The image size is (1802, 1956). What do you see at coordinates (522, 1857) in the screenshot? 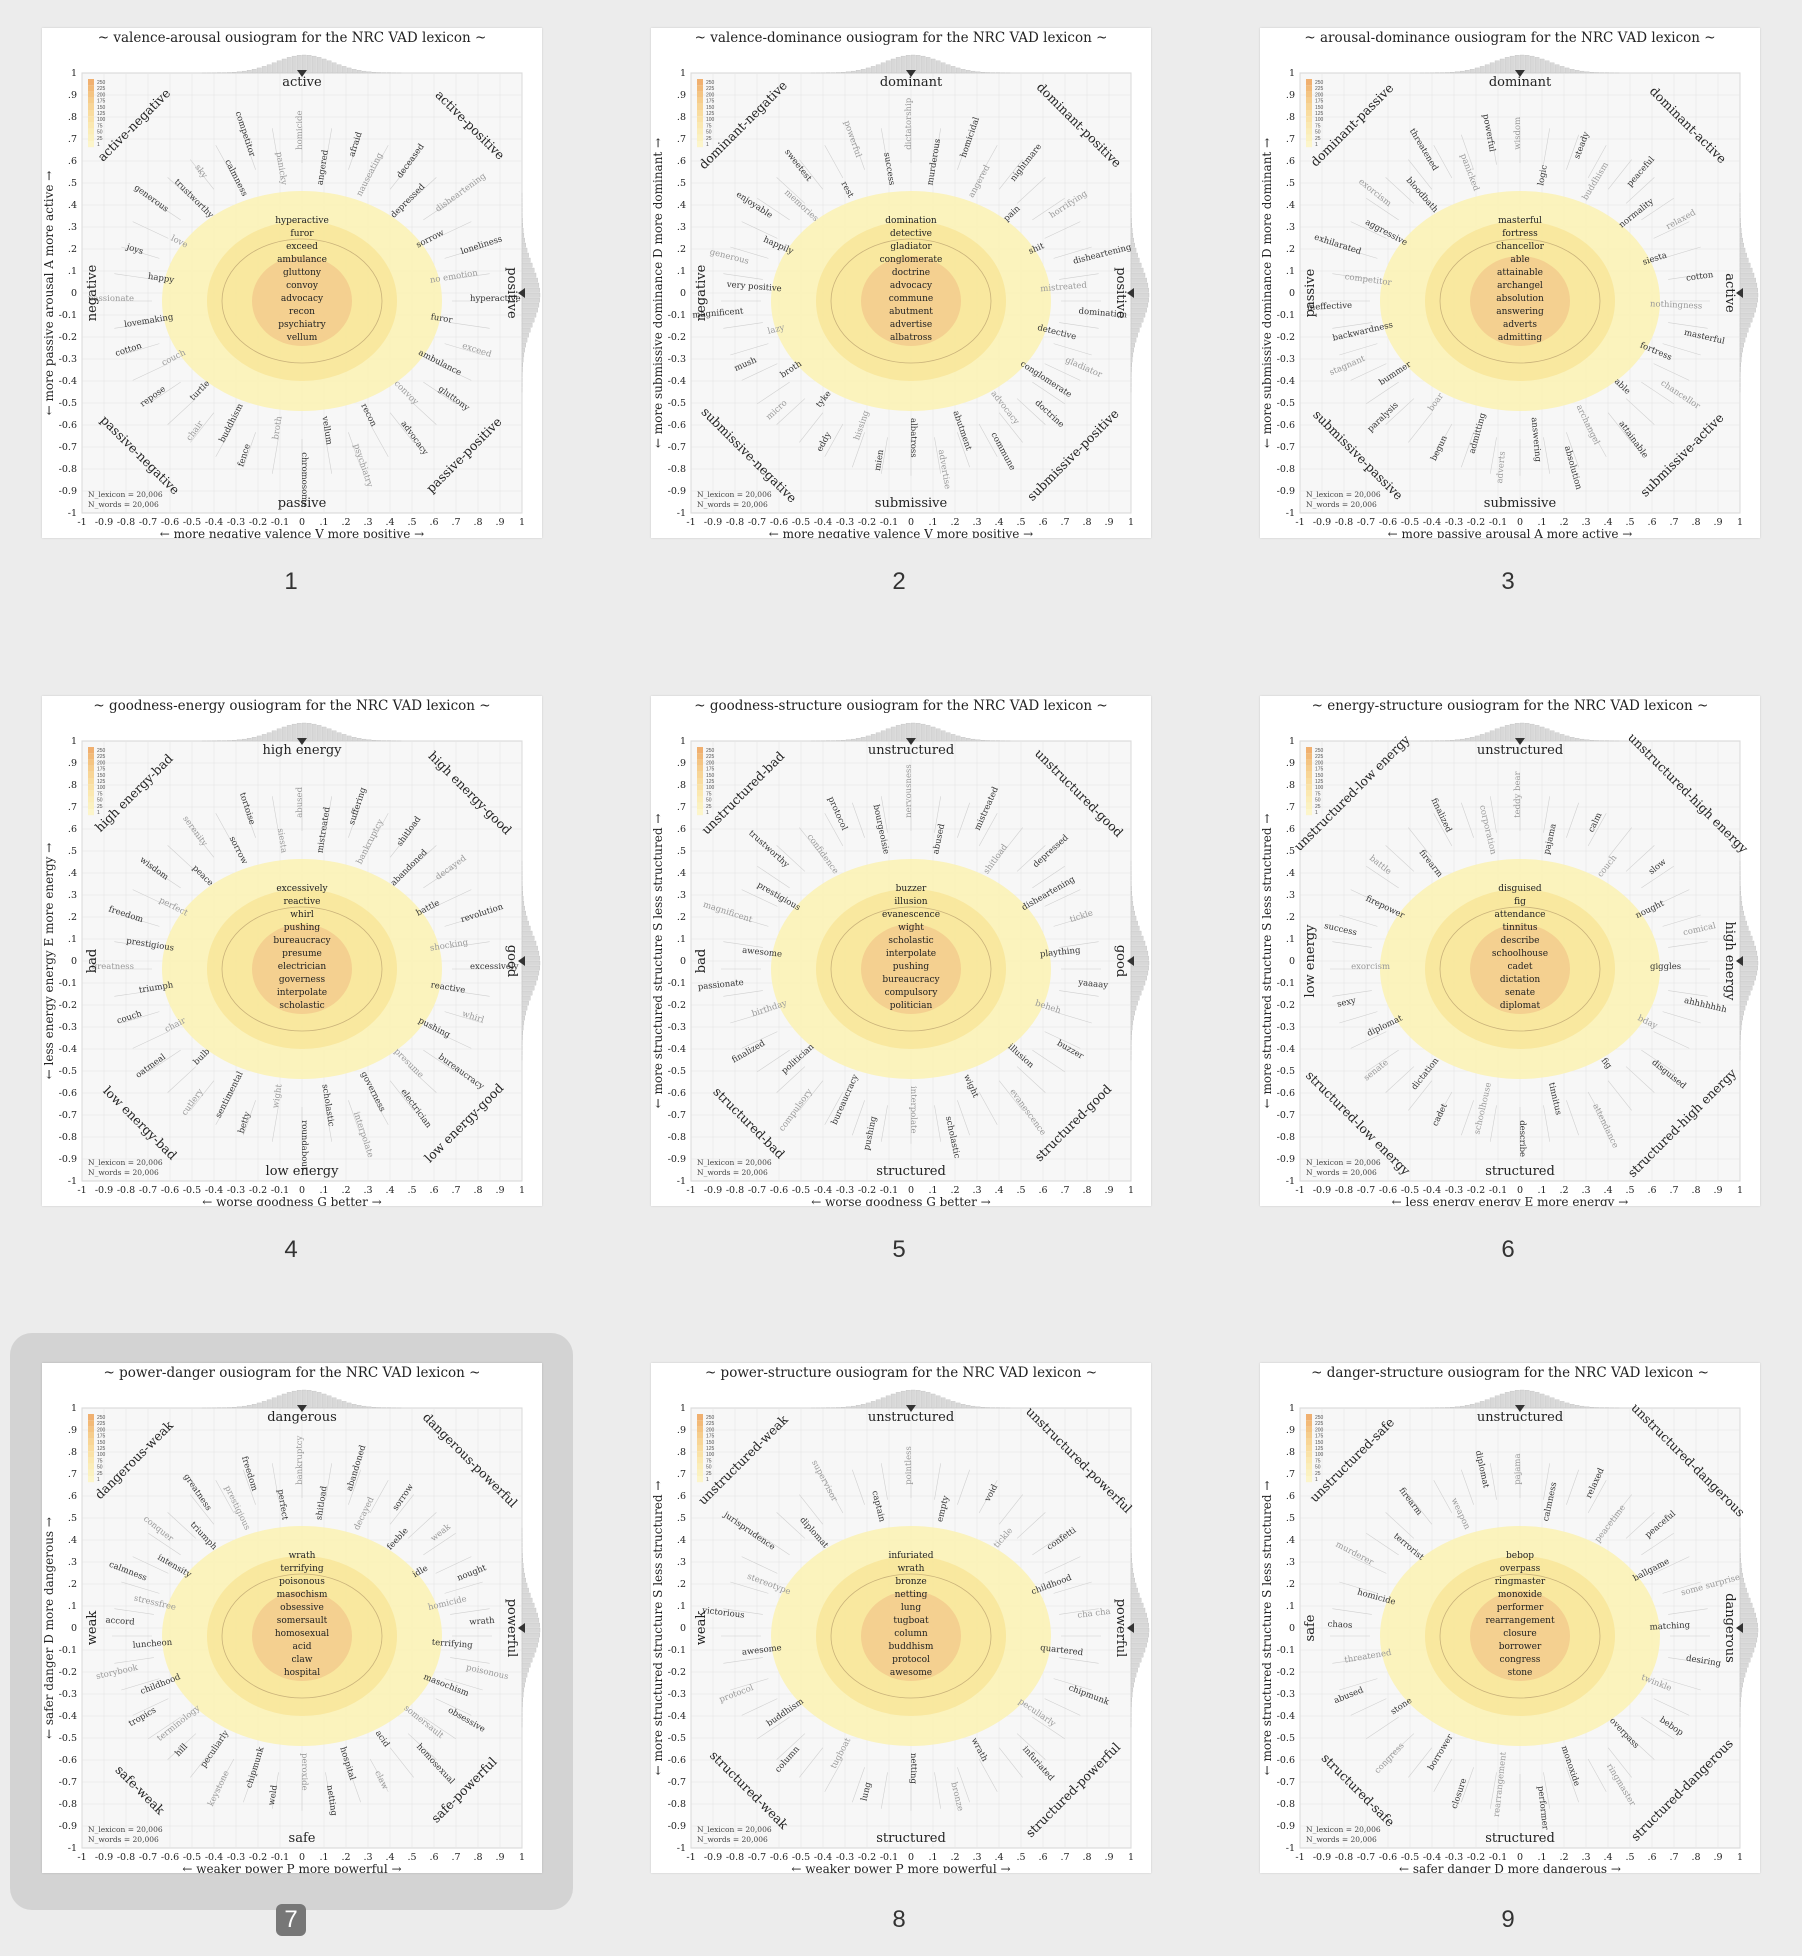
I see `x-tick-label: 1` at bounding box center [522, 1857].